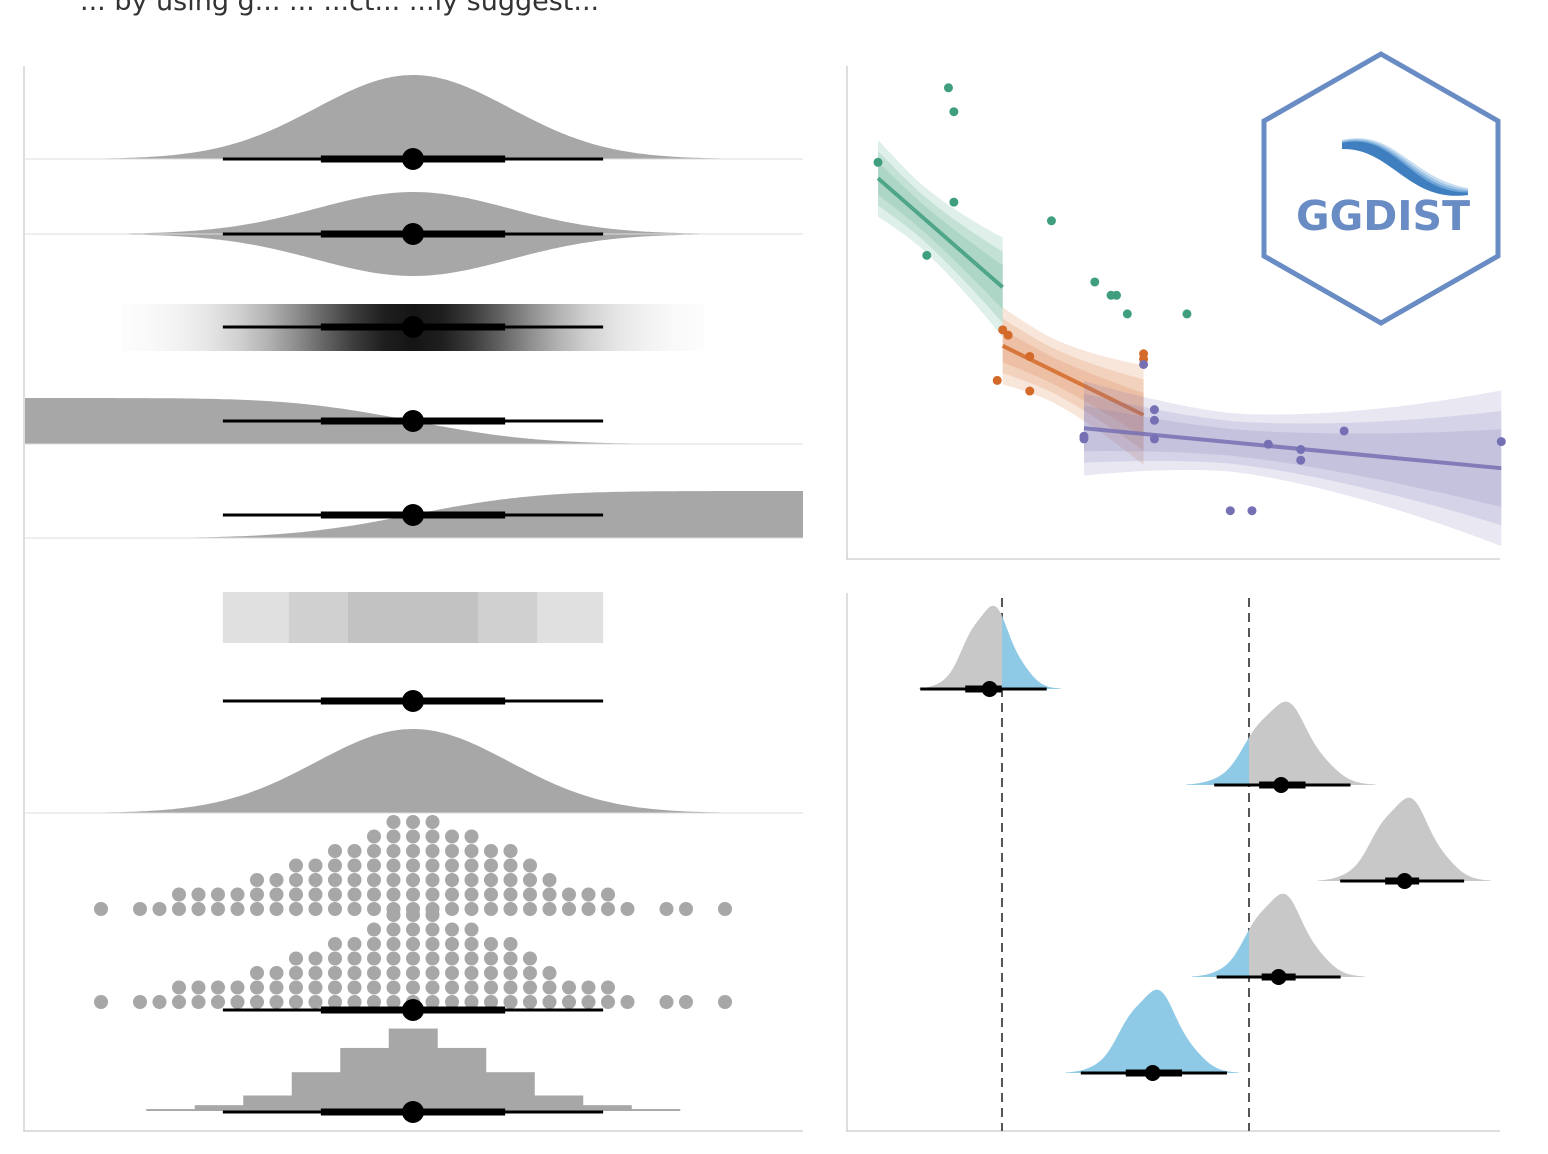 The width and height of the screenshot is (1548, 1154). What do you see at coordinates (1383, 216) in the screenshot?
I see `logo-text: GGDIST` at bounding box center [1383, 216].